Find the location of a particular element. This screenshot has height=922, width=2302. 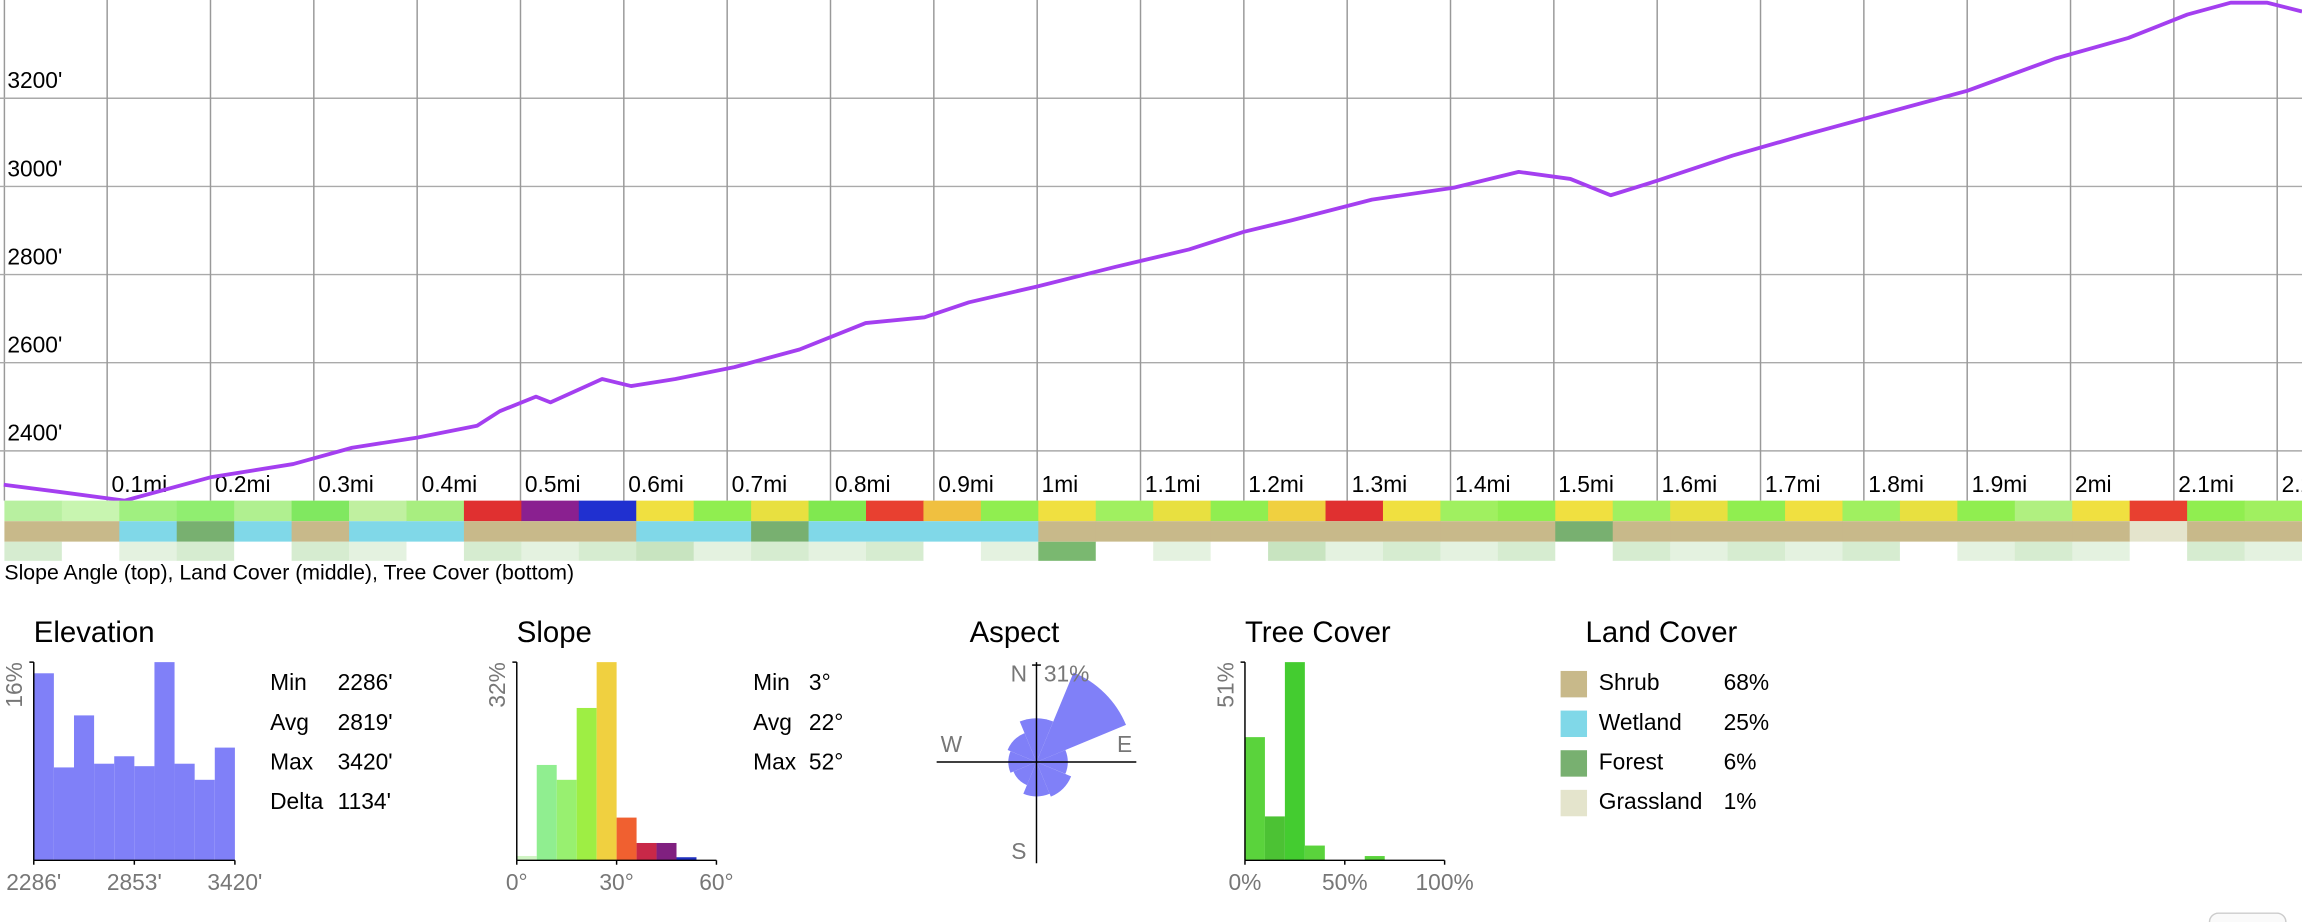

stat-label: Max is located at coordinates (292, 761).